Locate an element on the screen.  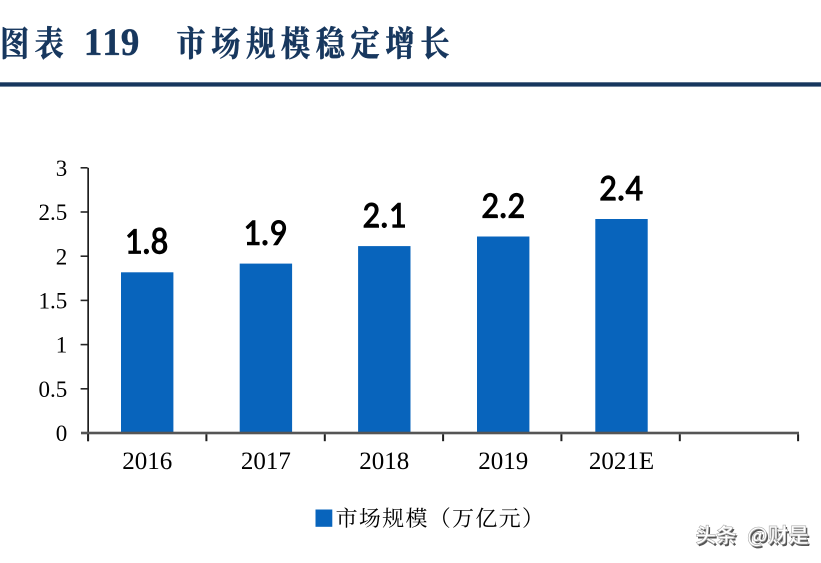
svg-text: 2 is located at coordinates (62, 256).